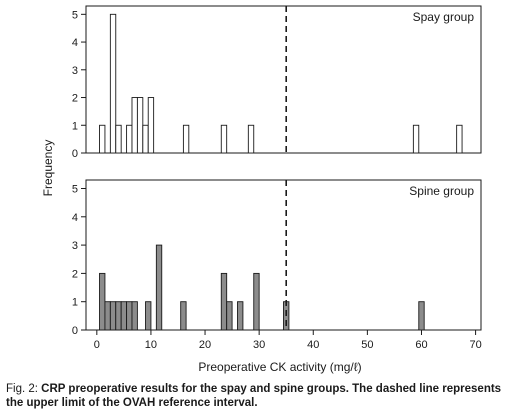  Describe the element at coordinates (75, 189) in the screenshot. I see `y-tick-label-spine-5: 5` at that location.